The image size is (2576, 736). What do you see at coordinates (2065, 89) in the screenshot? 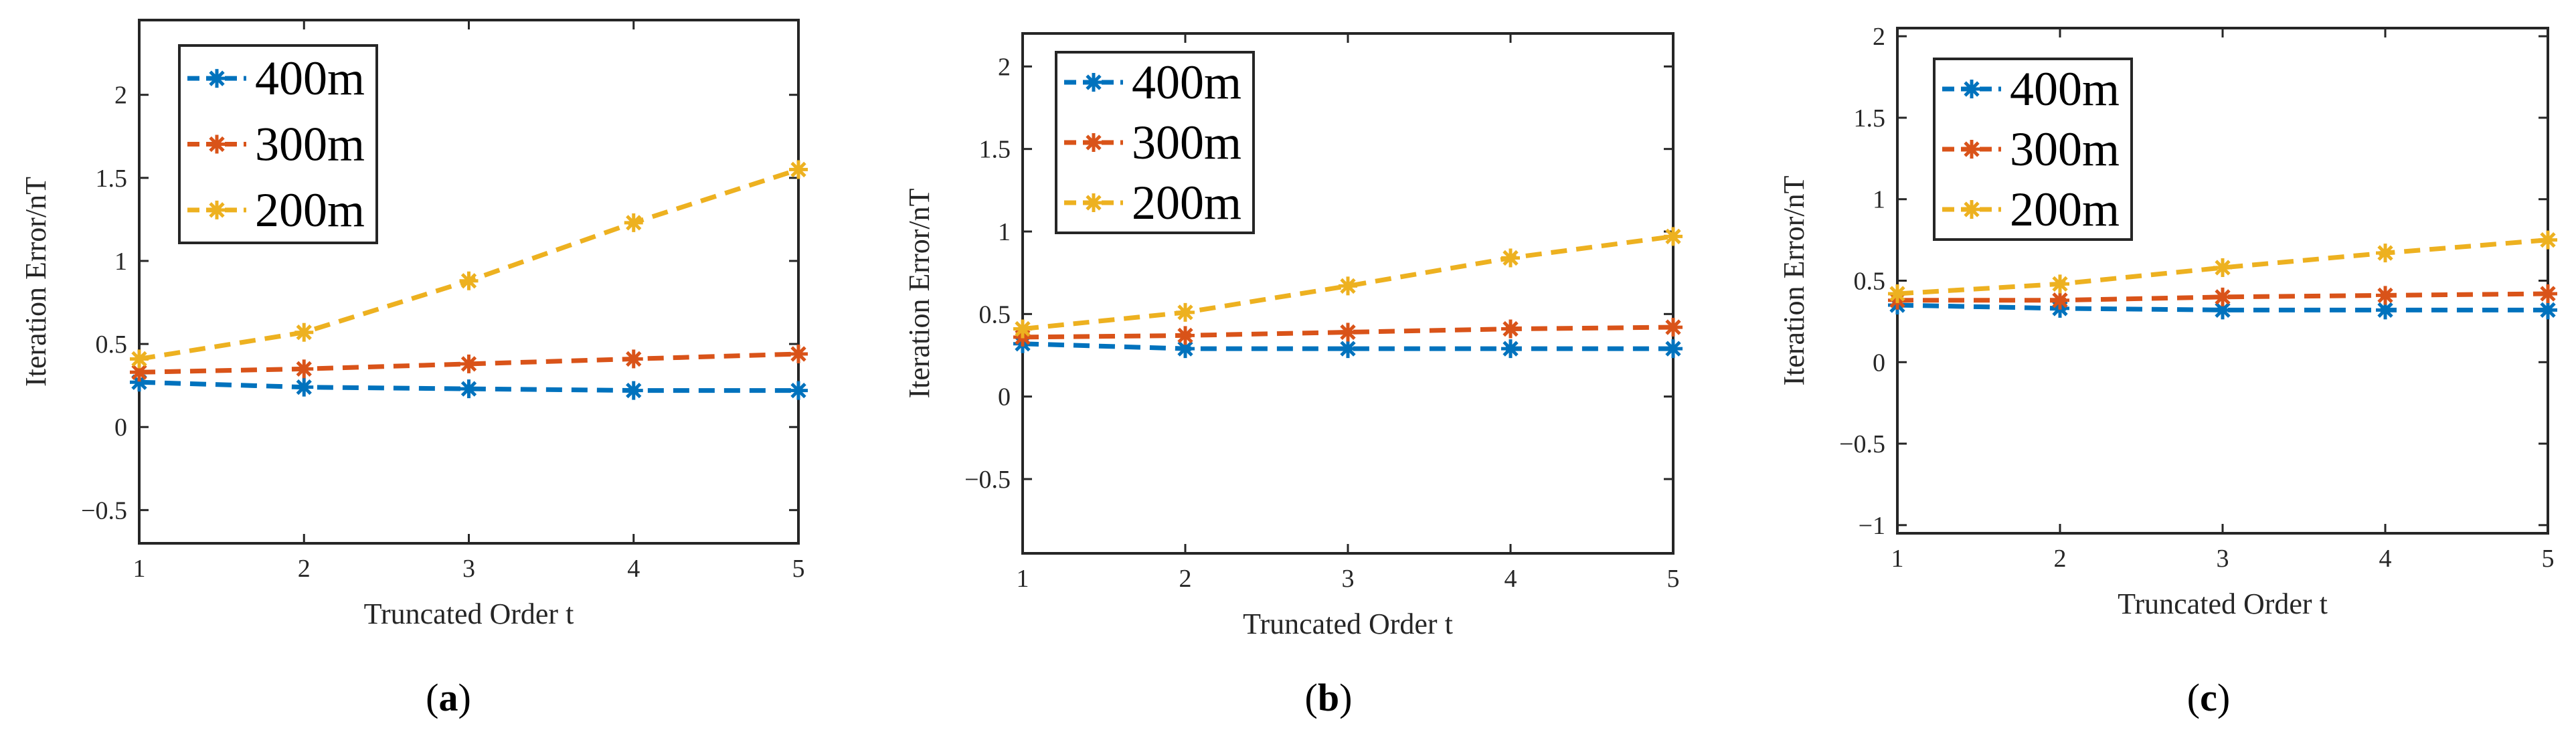
I see `legend-label: 400m` at bounding box center [2065, 89].